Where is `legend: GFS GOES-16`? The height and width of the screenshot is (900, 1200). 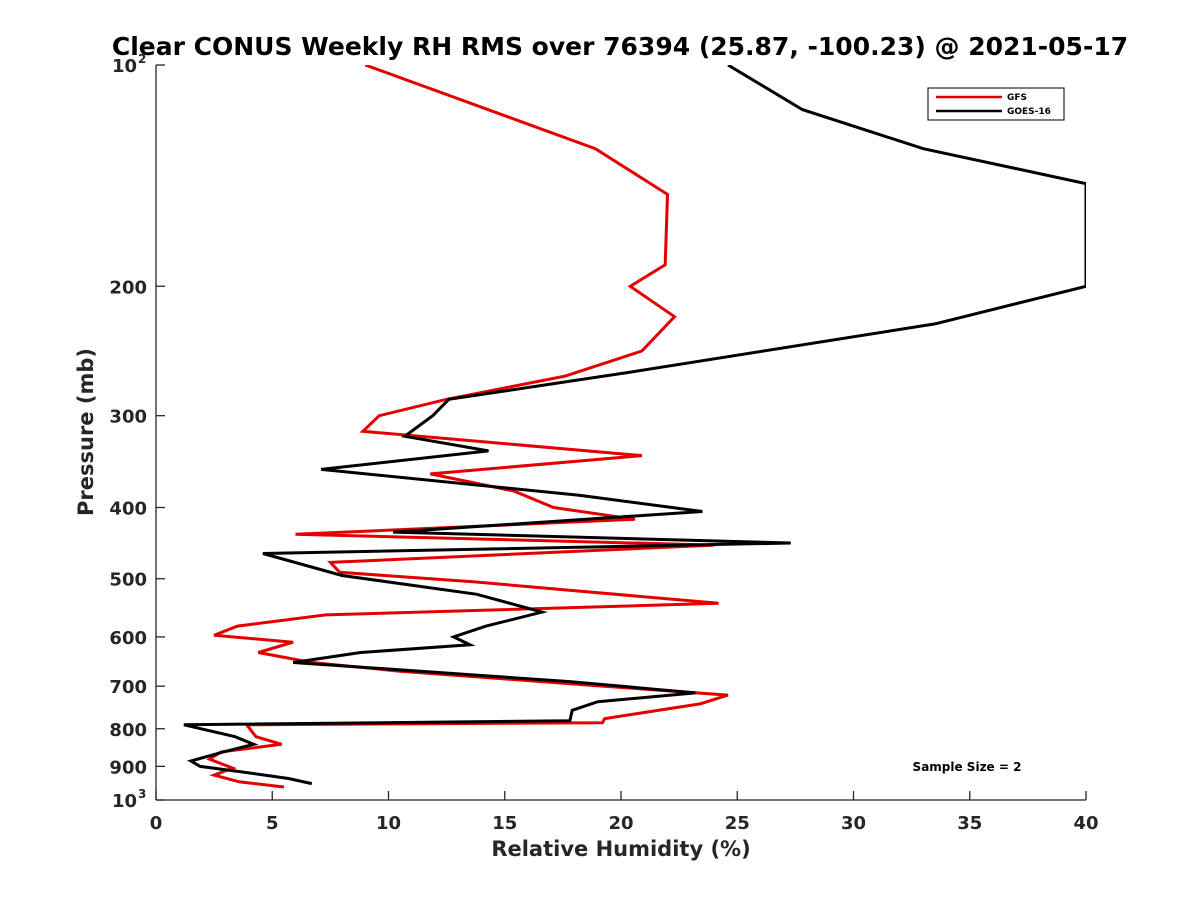 legend: GFS GOES-16 is located at coordinates (996, 104).